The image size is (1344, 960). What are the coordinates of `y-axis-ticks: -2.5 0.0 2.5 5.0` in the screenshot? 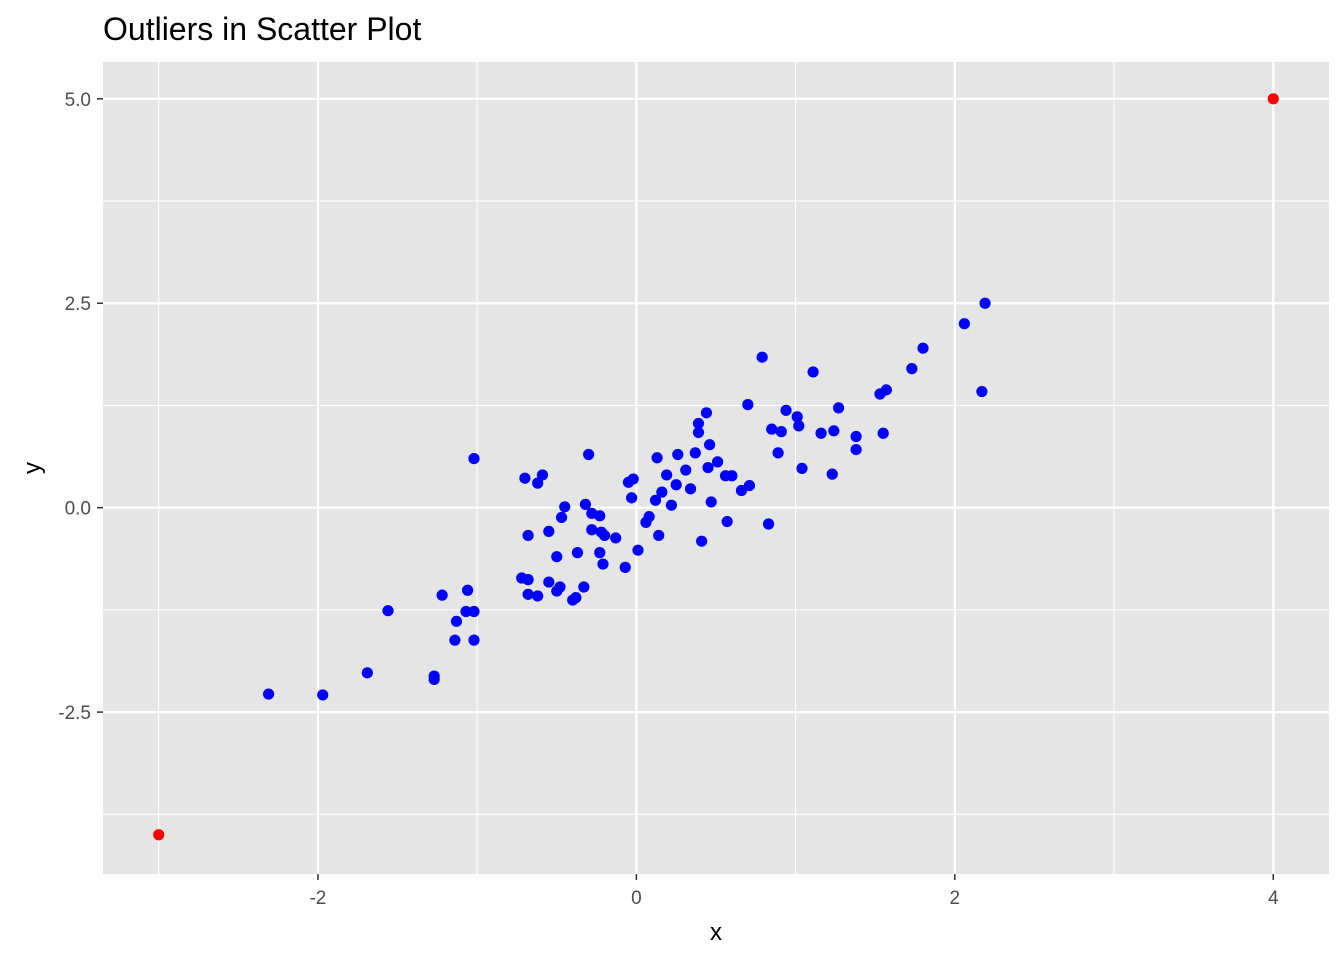 It's located at (80, 407).